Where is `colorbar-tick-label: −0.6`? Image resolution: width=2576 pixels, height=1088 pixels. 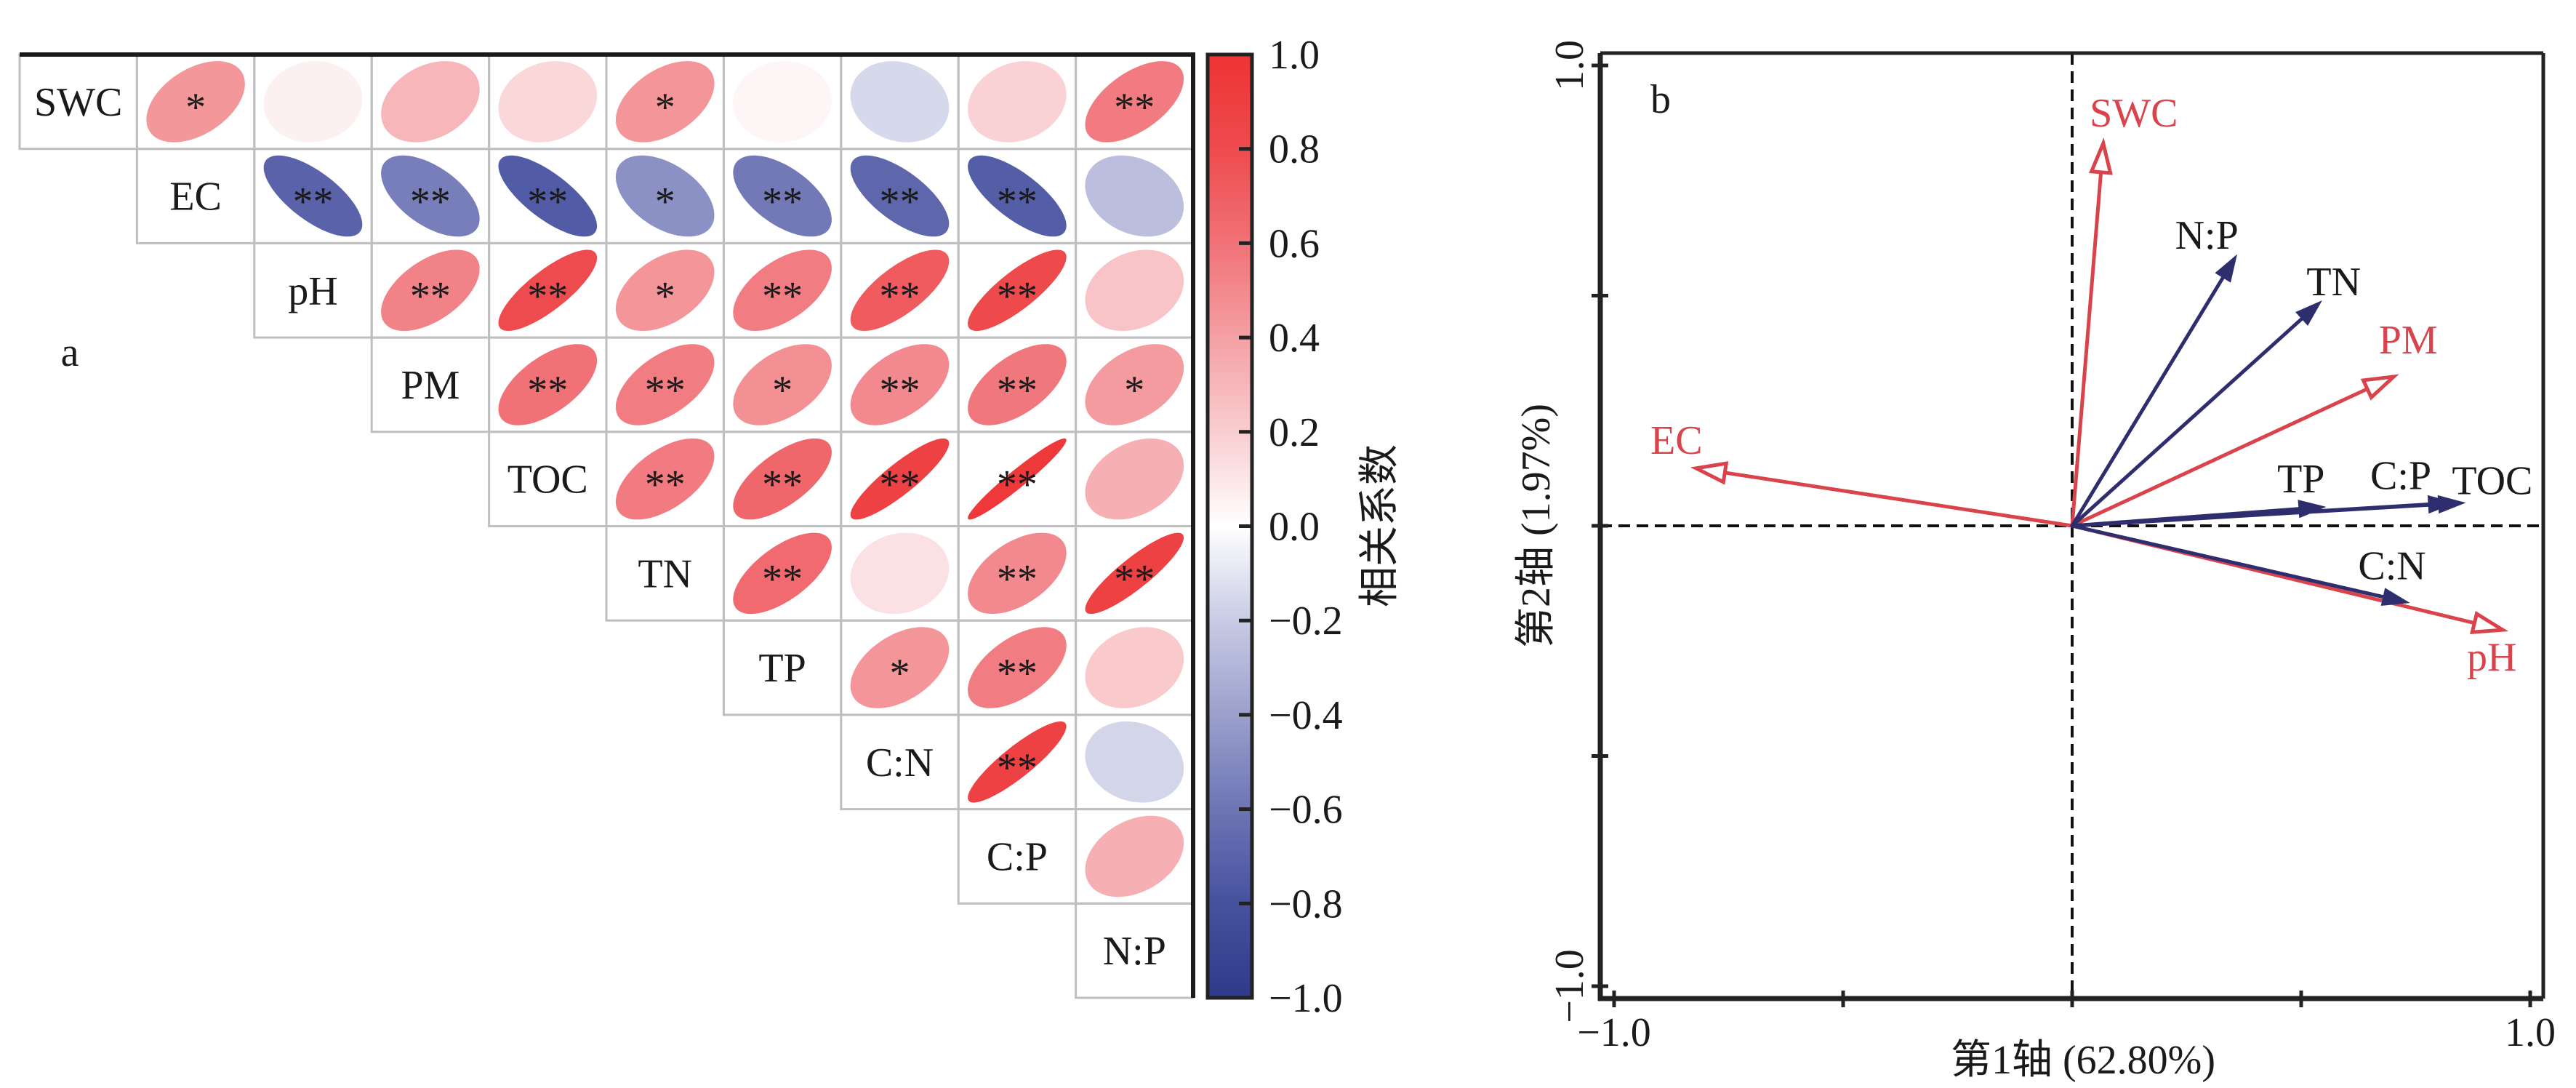 colorbar-tick-label: −0.6 is located at coordinates (1306, 810).